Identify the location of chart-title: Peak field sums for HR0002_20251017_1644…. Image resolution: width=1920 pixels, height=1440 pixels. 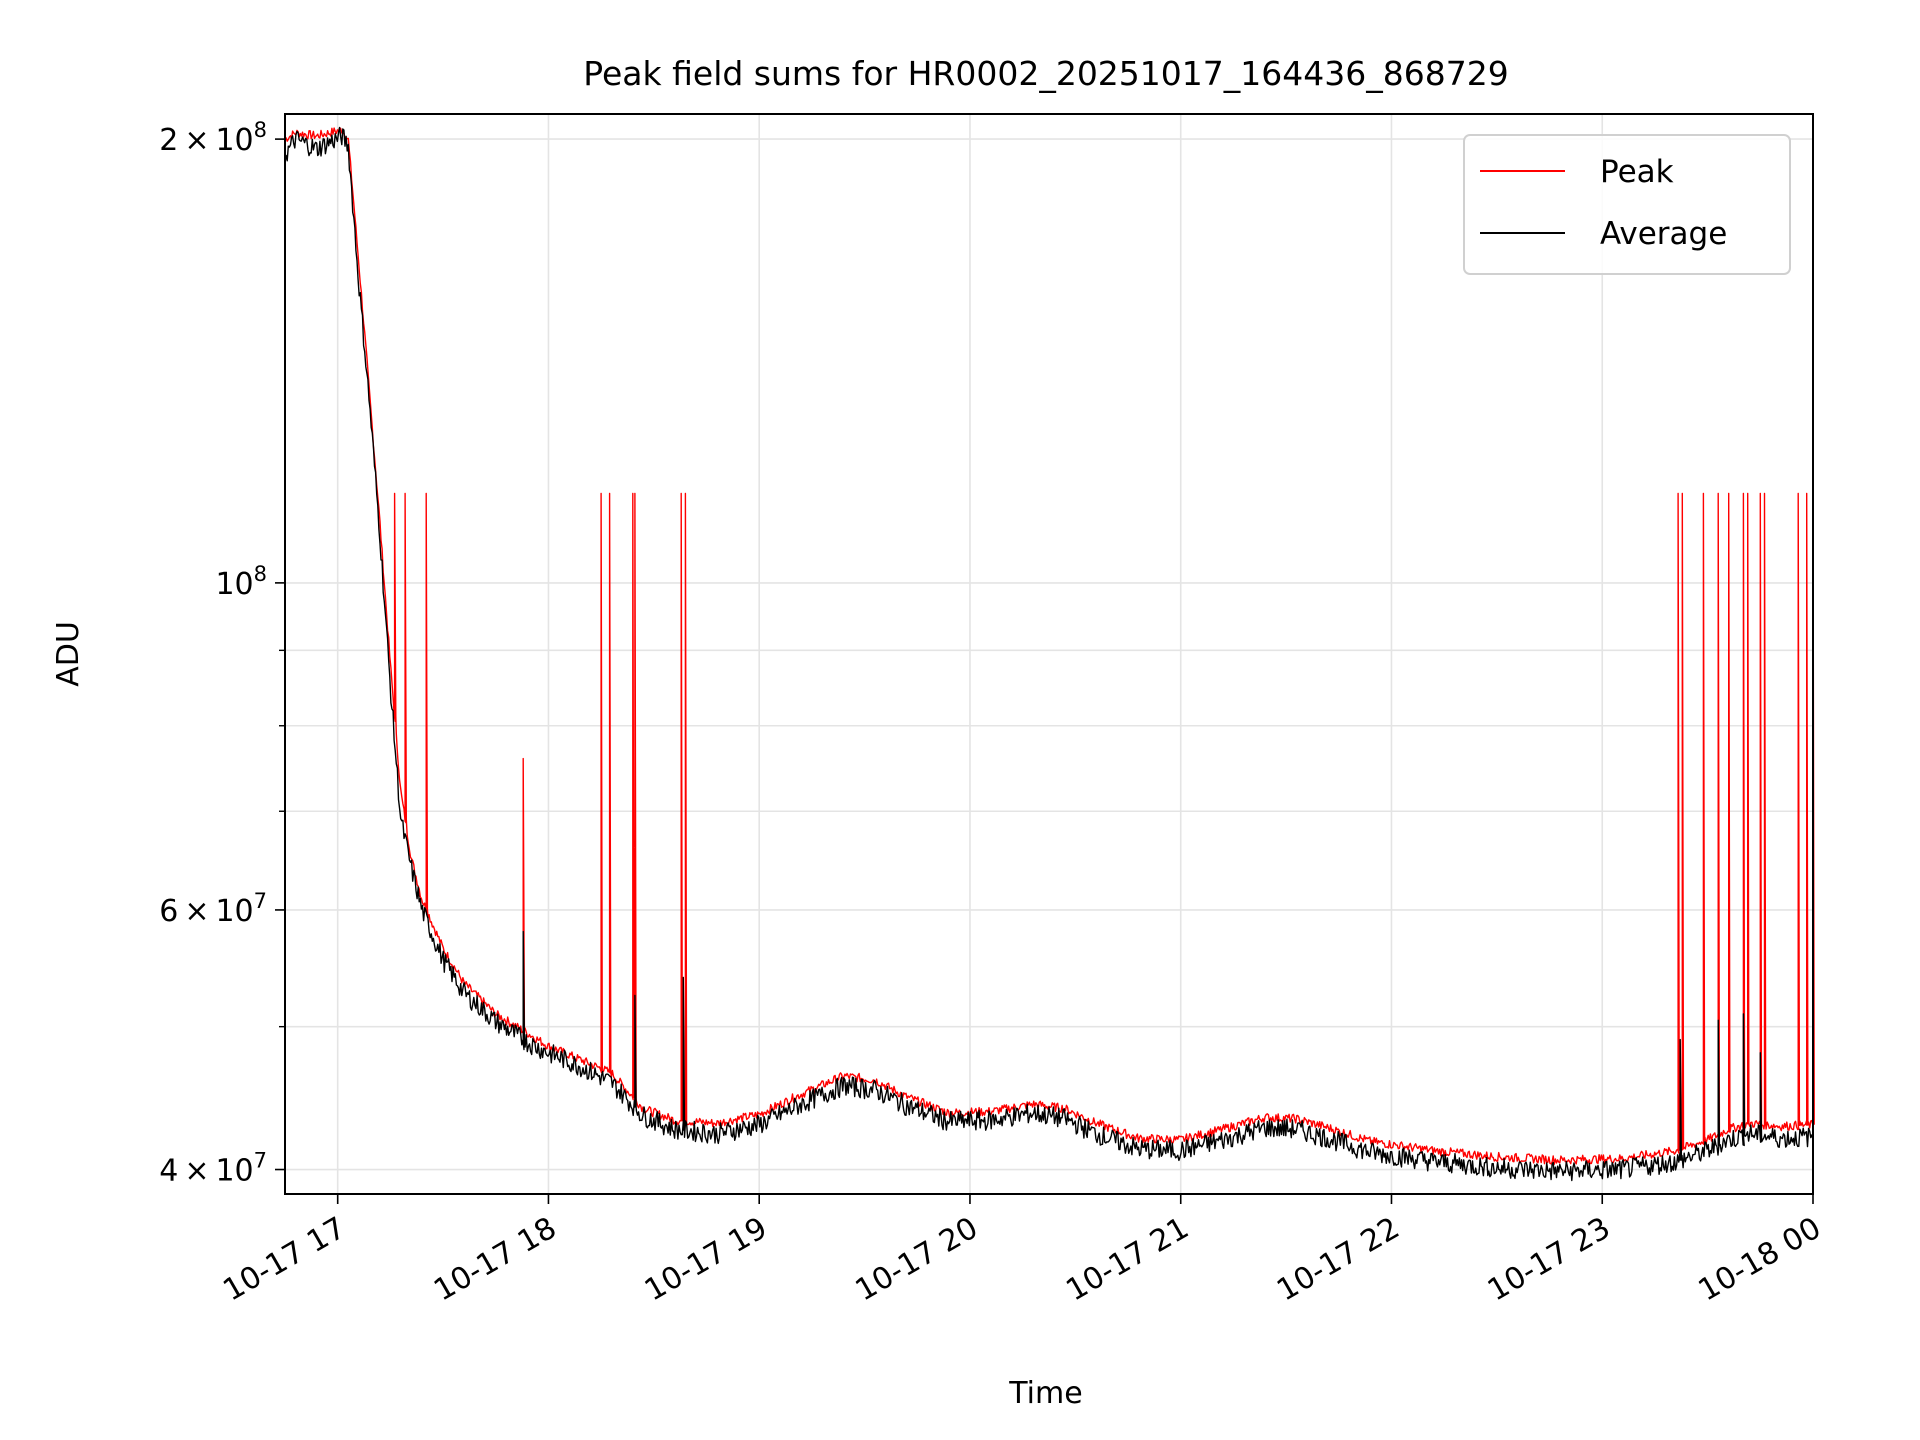
(1045, 73).